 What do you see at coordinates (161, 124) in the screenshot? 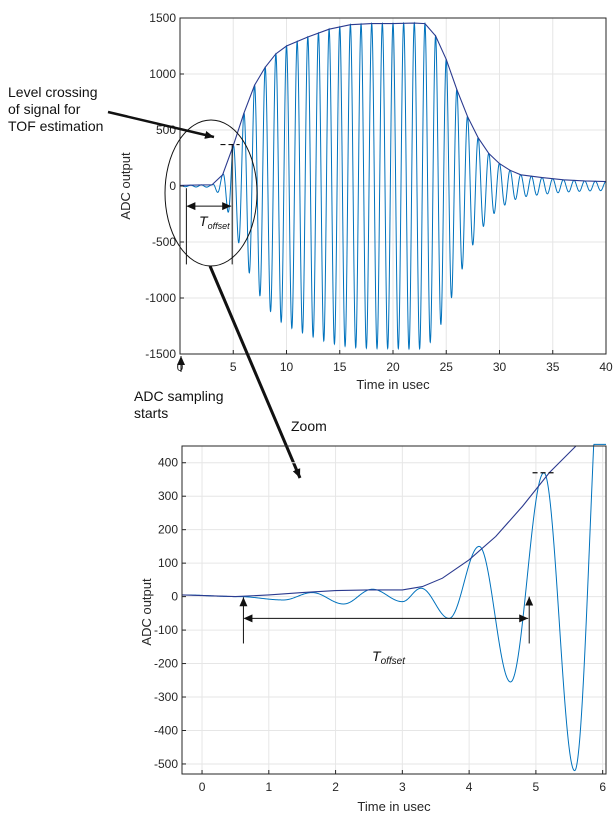
I see `level-crossing-arrow` at bounding box center [161, 124].